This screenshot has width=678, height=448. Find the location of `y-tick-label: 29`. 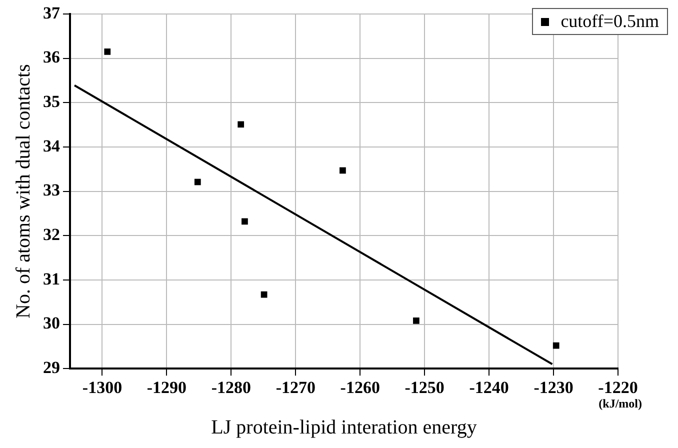

y-tick-label: 29 is located at coordinates (51, 367).